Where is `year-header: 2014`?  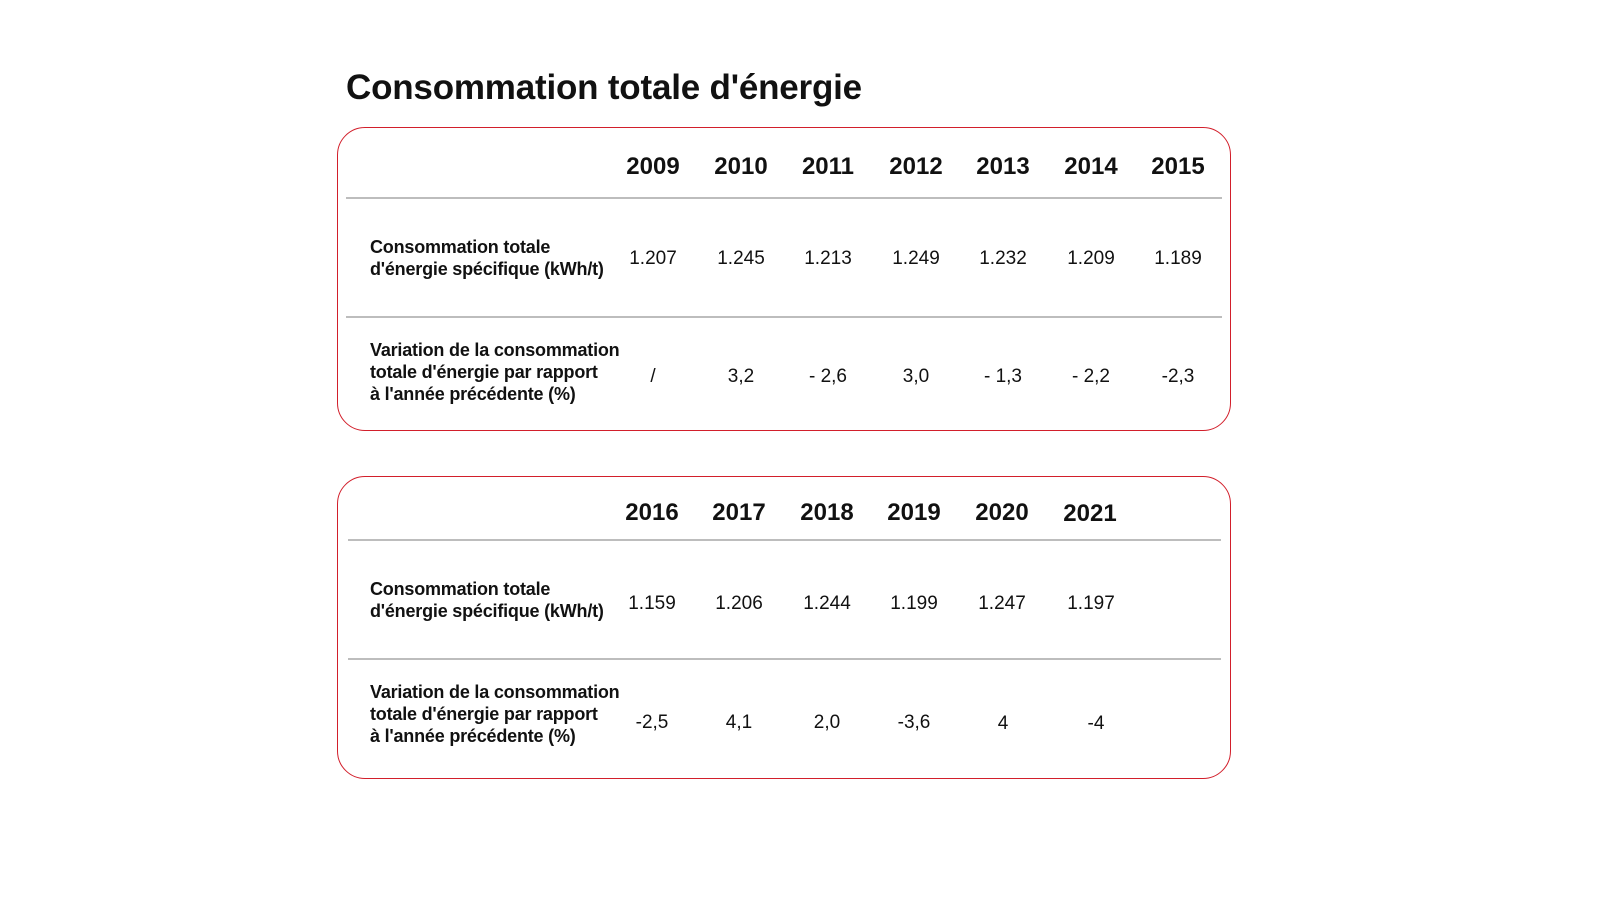 year-header: 2014 is located at coordinates (1091, 166).